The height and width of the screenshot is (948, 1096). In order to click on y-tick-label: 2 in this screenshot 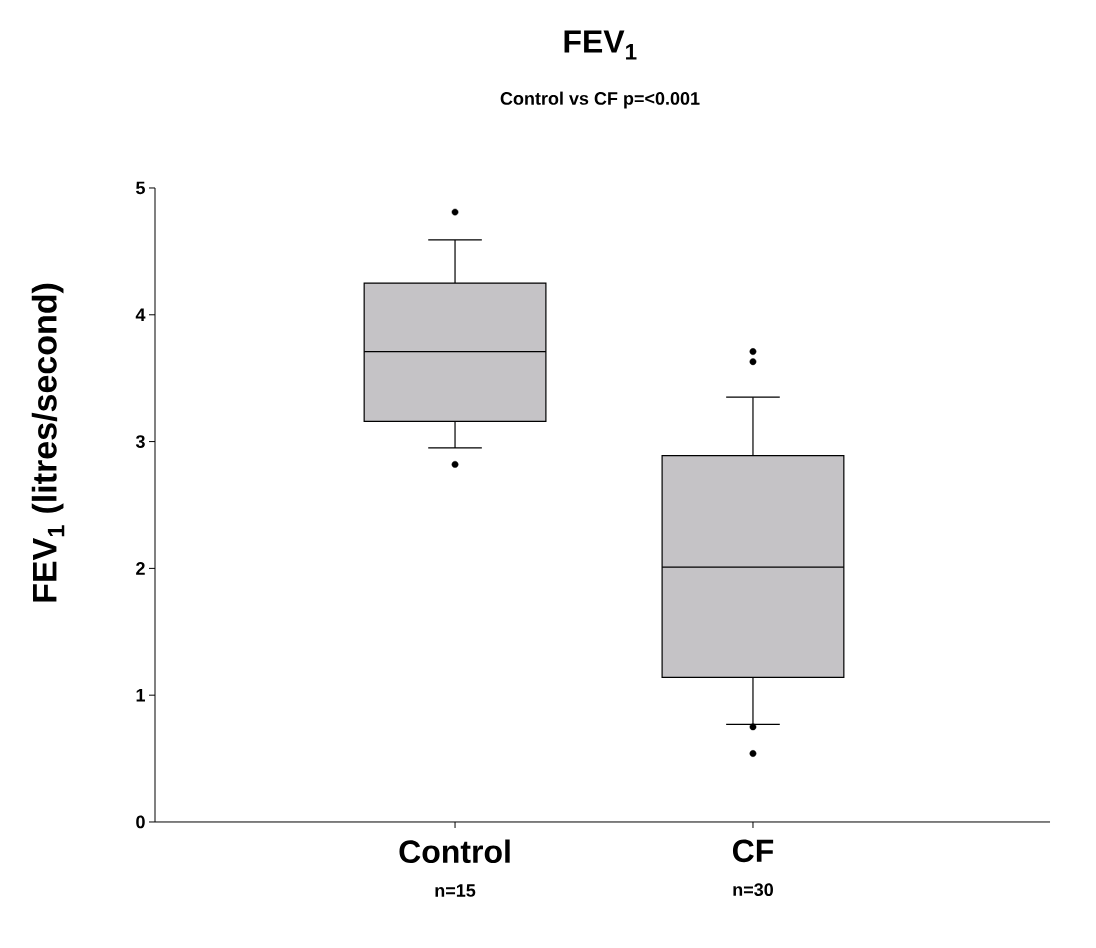, I will do `click(140, 568)`.